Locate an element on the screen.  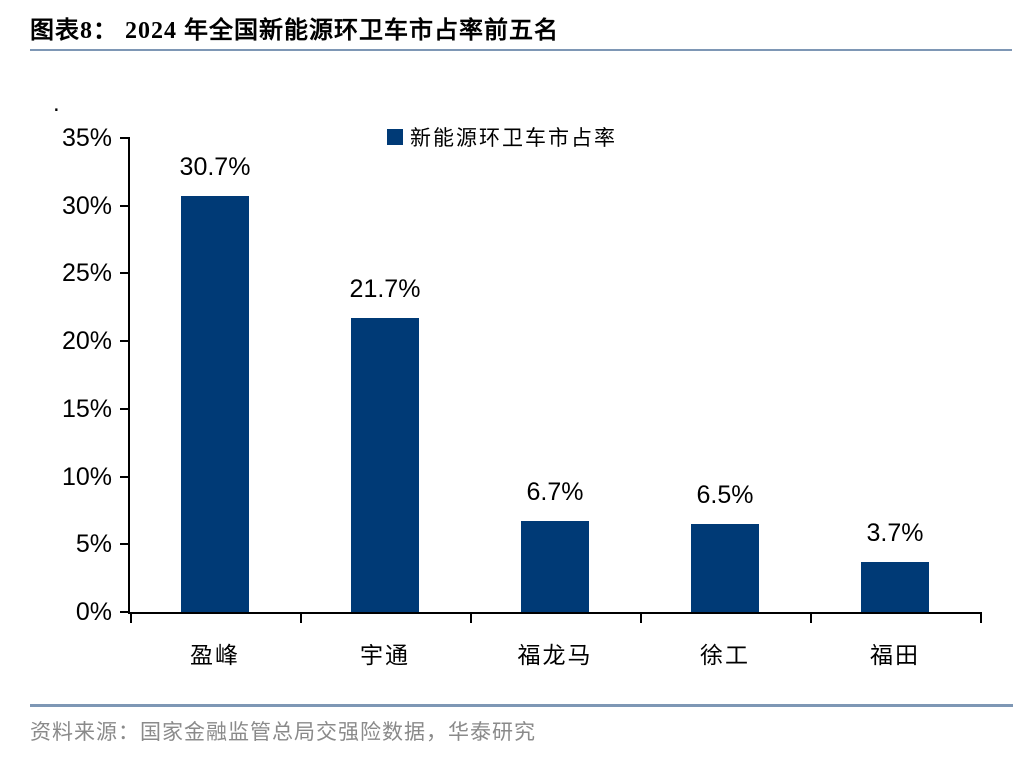
source-note: 资料来源：国家金融监管总局交强险数据，华泰研究 is located at coordinates (283, 732).